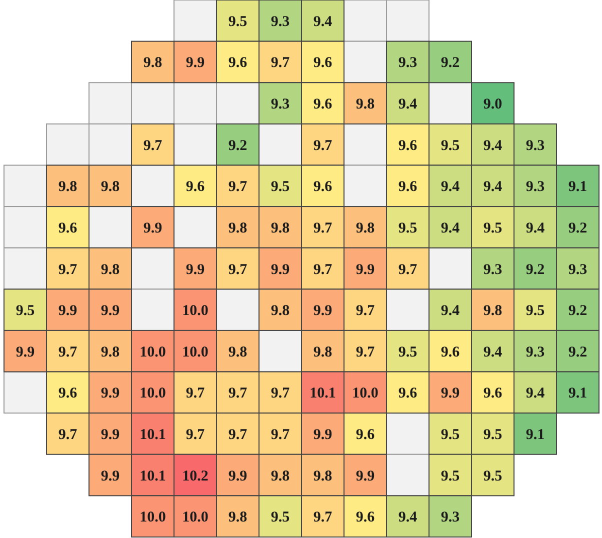 The image size is (602, 538). I want to click on data-label: 10.2, so click(195, 476).